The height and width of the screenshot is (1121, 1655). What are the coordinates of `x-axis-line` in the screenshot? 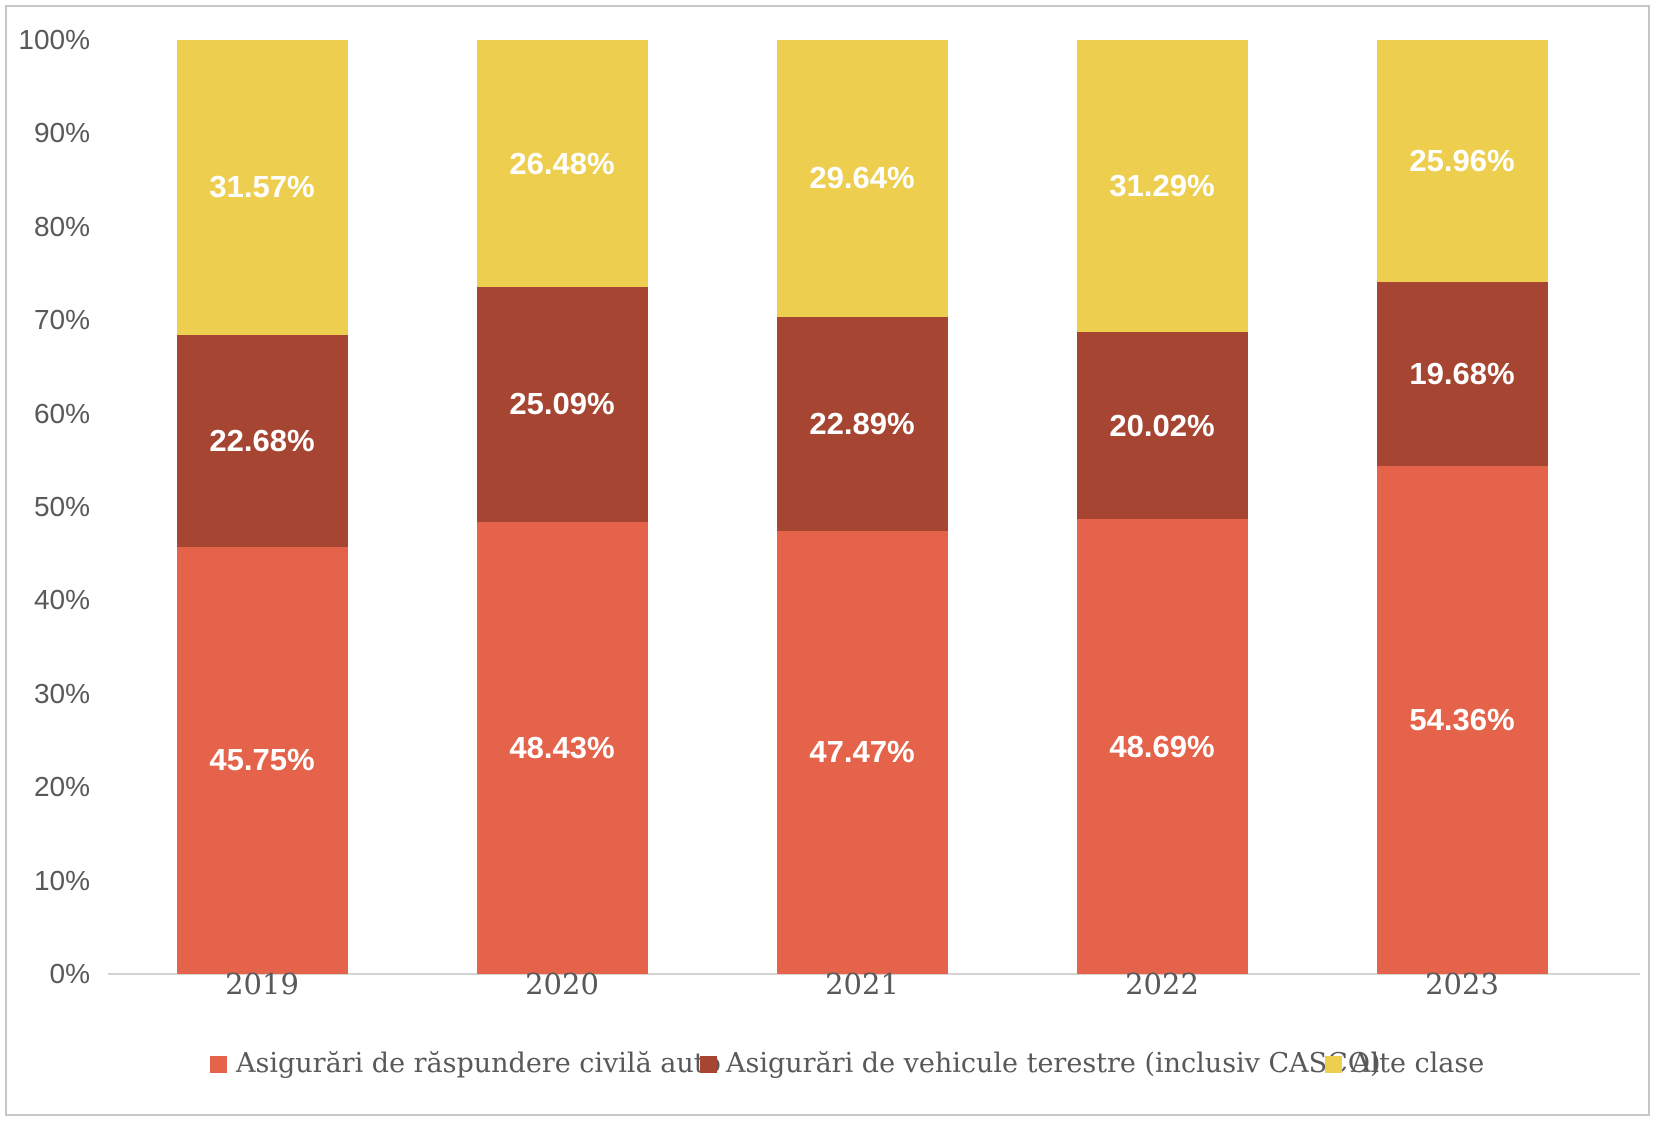 It's located at (874, 974).